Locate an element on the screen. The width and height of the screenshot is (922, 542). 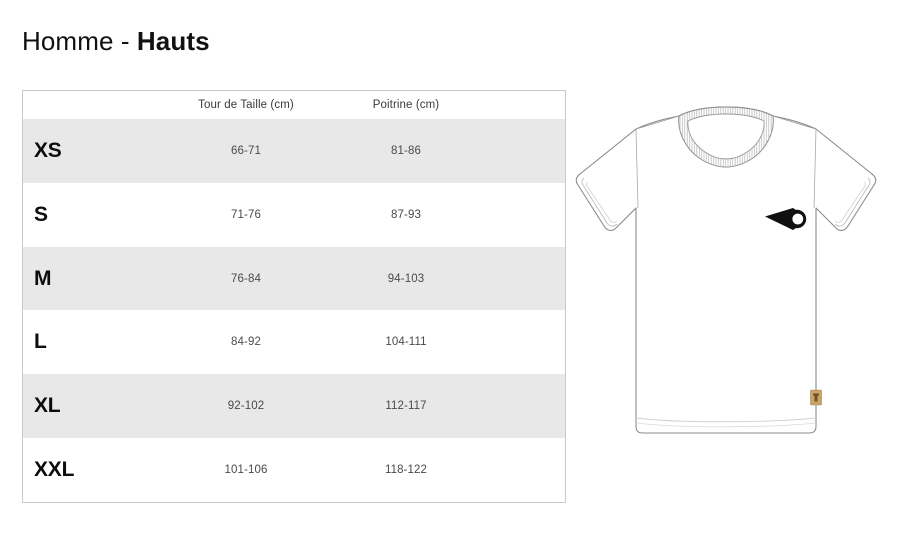
bottom-hem-stitch-inner is located at coordinates (726, 425).